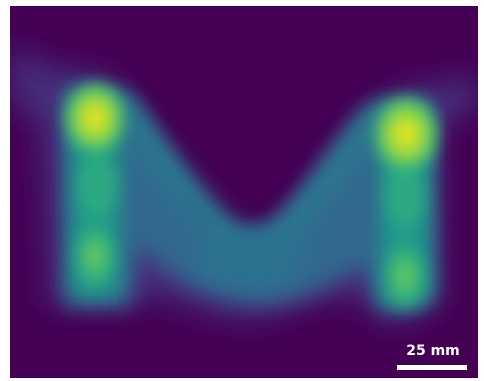 The height and width of the screenshot is (381, 484). Describe the element at coordinates (432, 367) in the screenshot. I see `scale-bar-line` at that location.